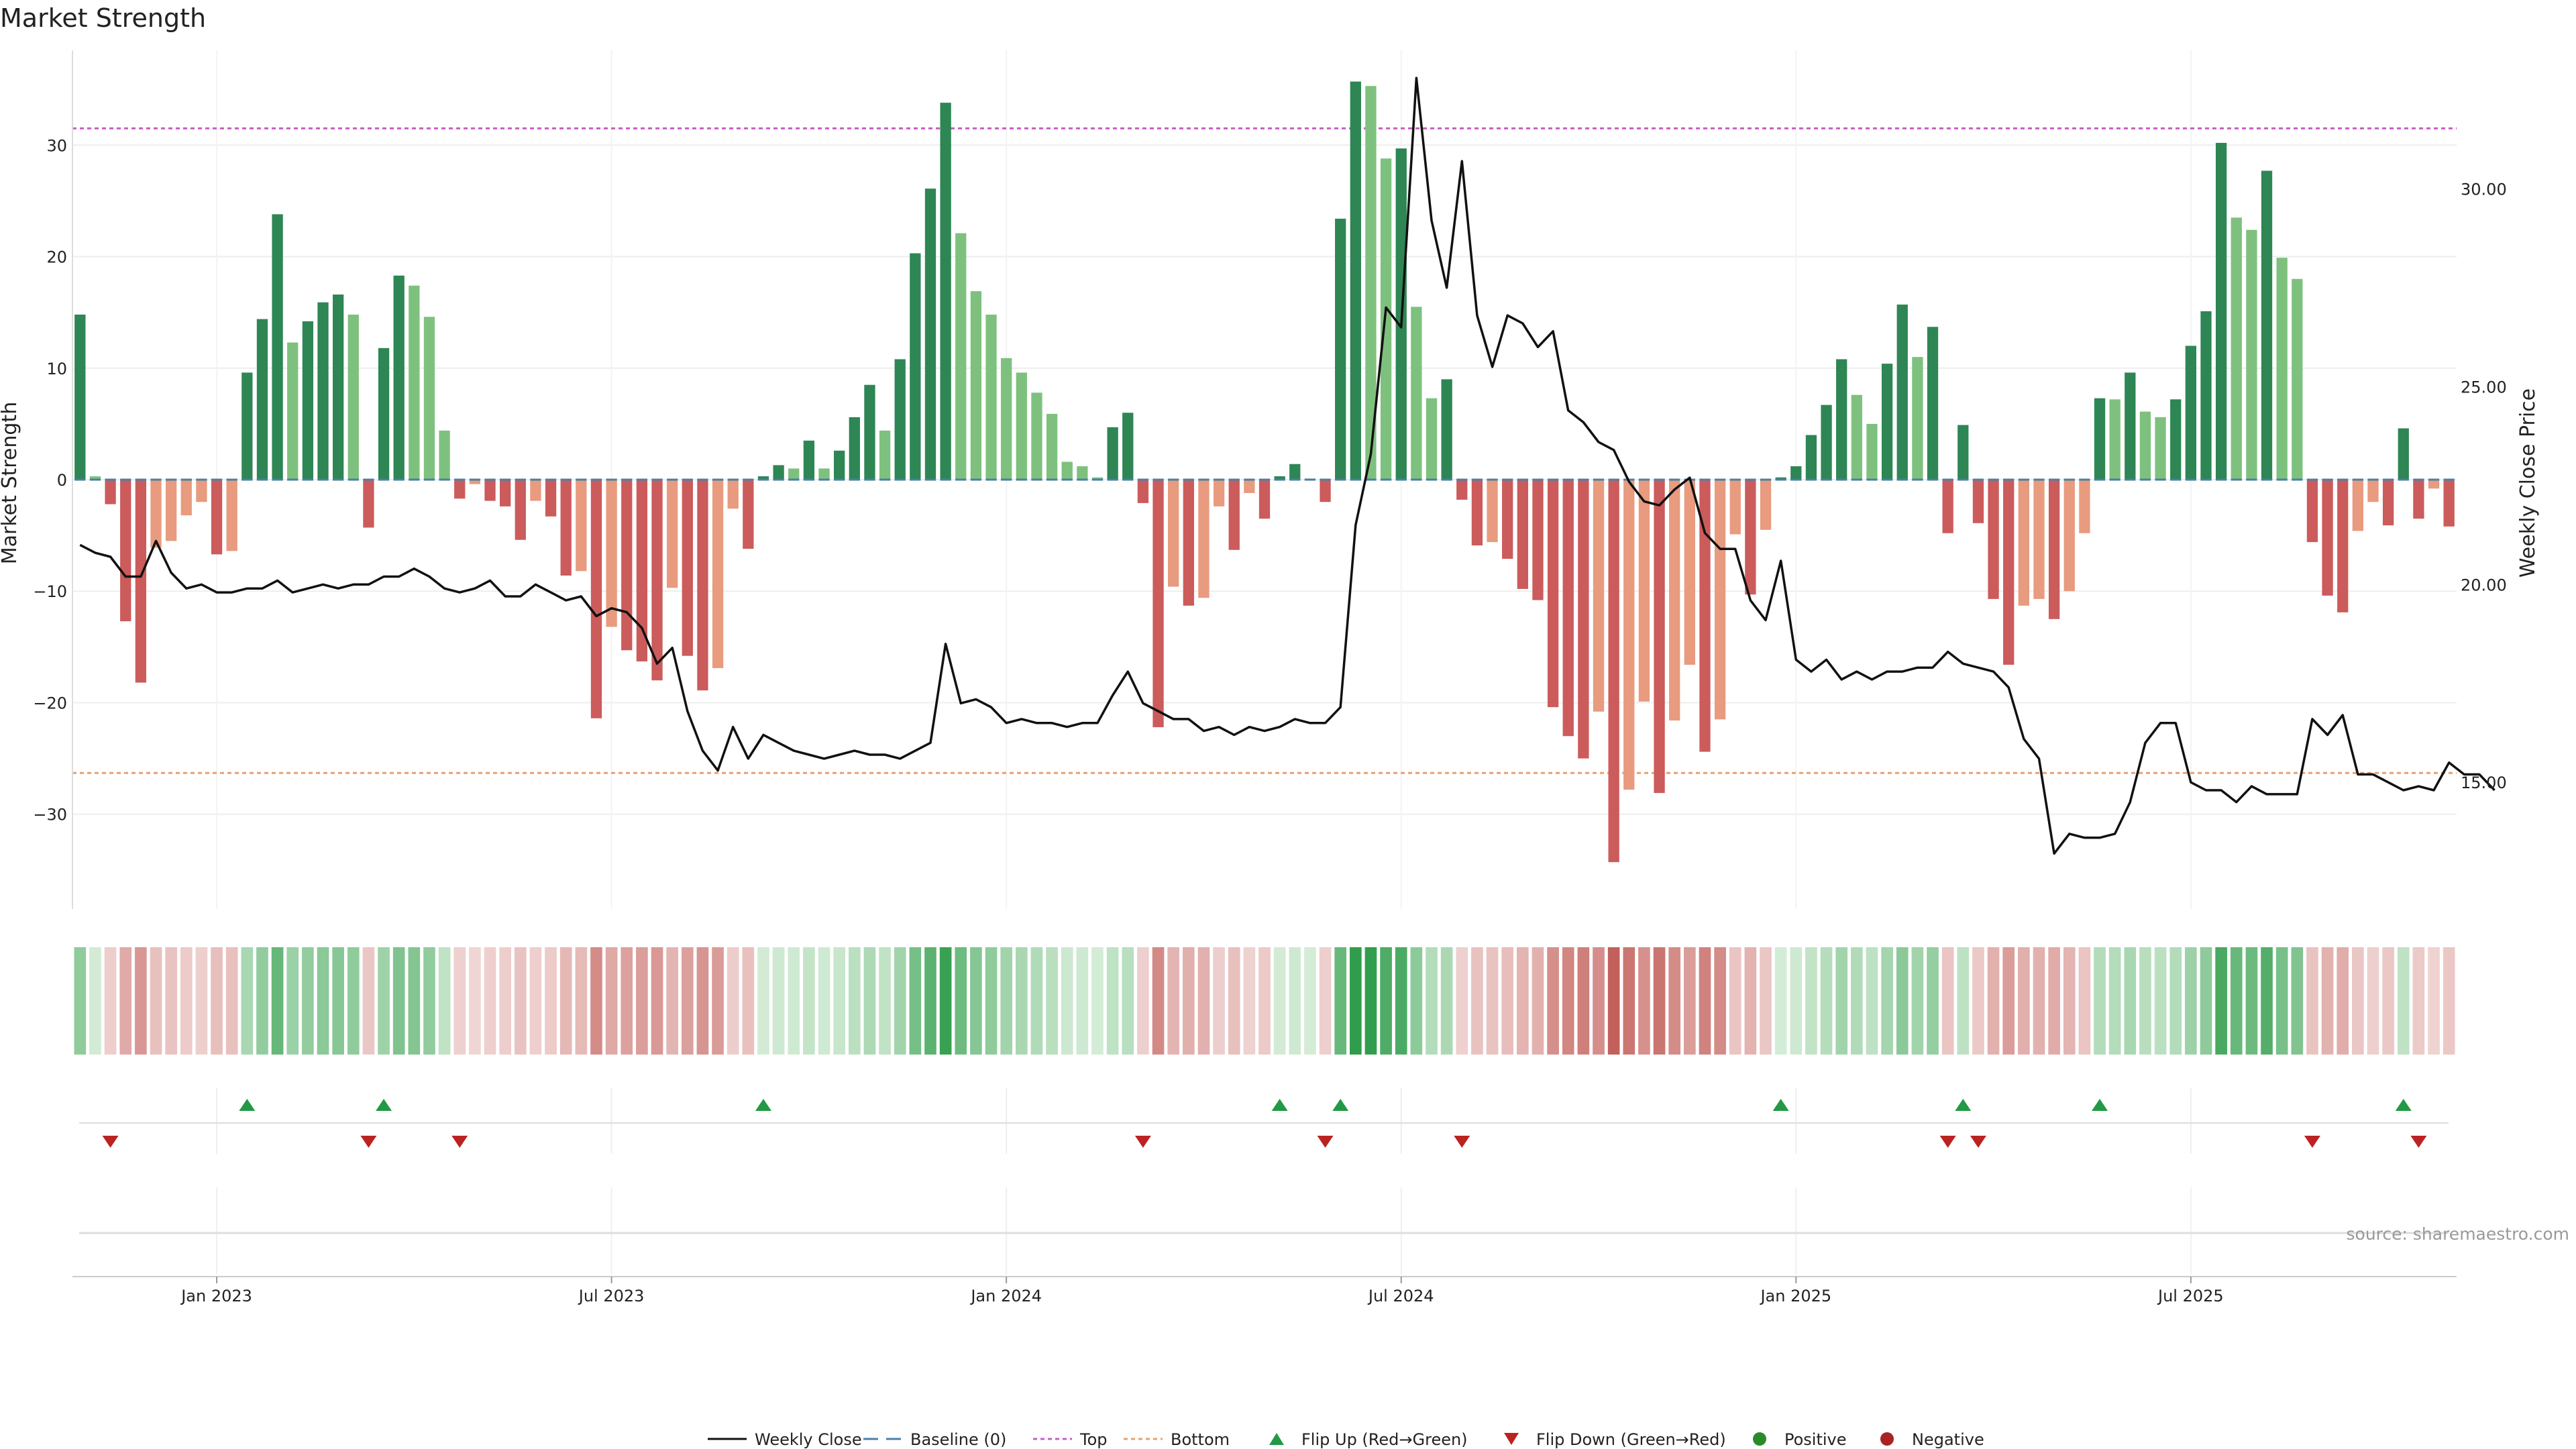 Image resolution: width=2576 pixels, height=1449 pixels. Describe the element at coordinates (611, 1296) in the screenshot. I see `x-tick-label: Jul 2023` at that location.